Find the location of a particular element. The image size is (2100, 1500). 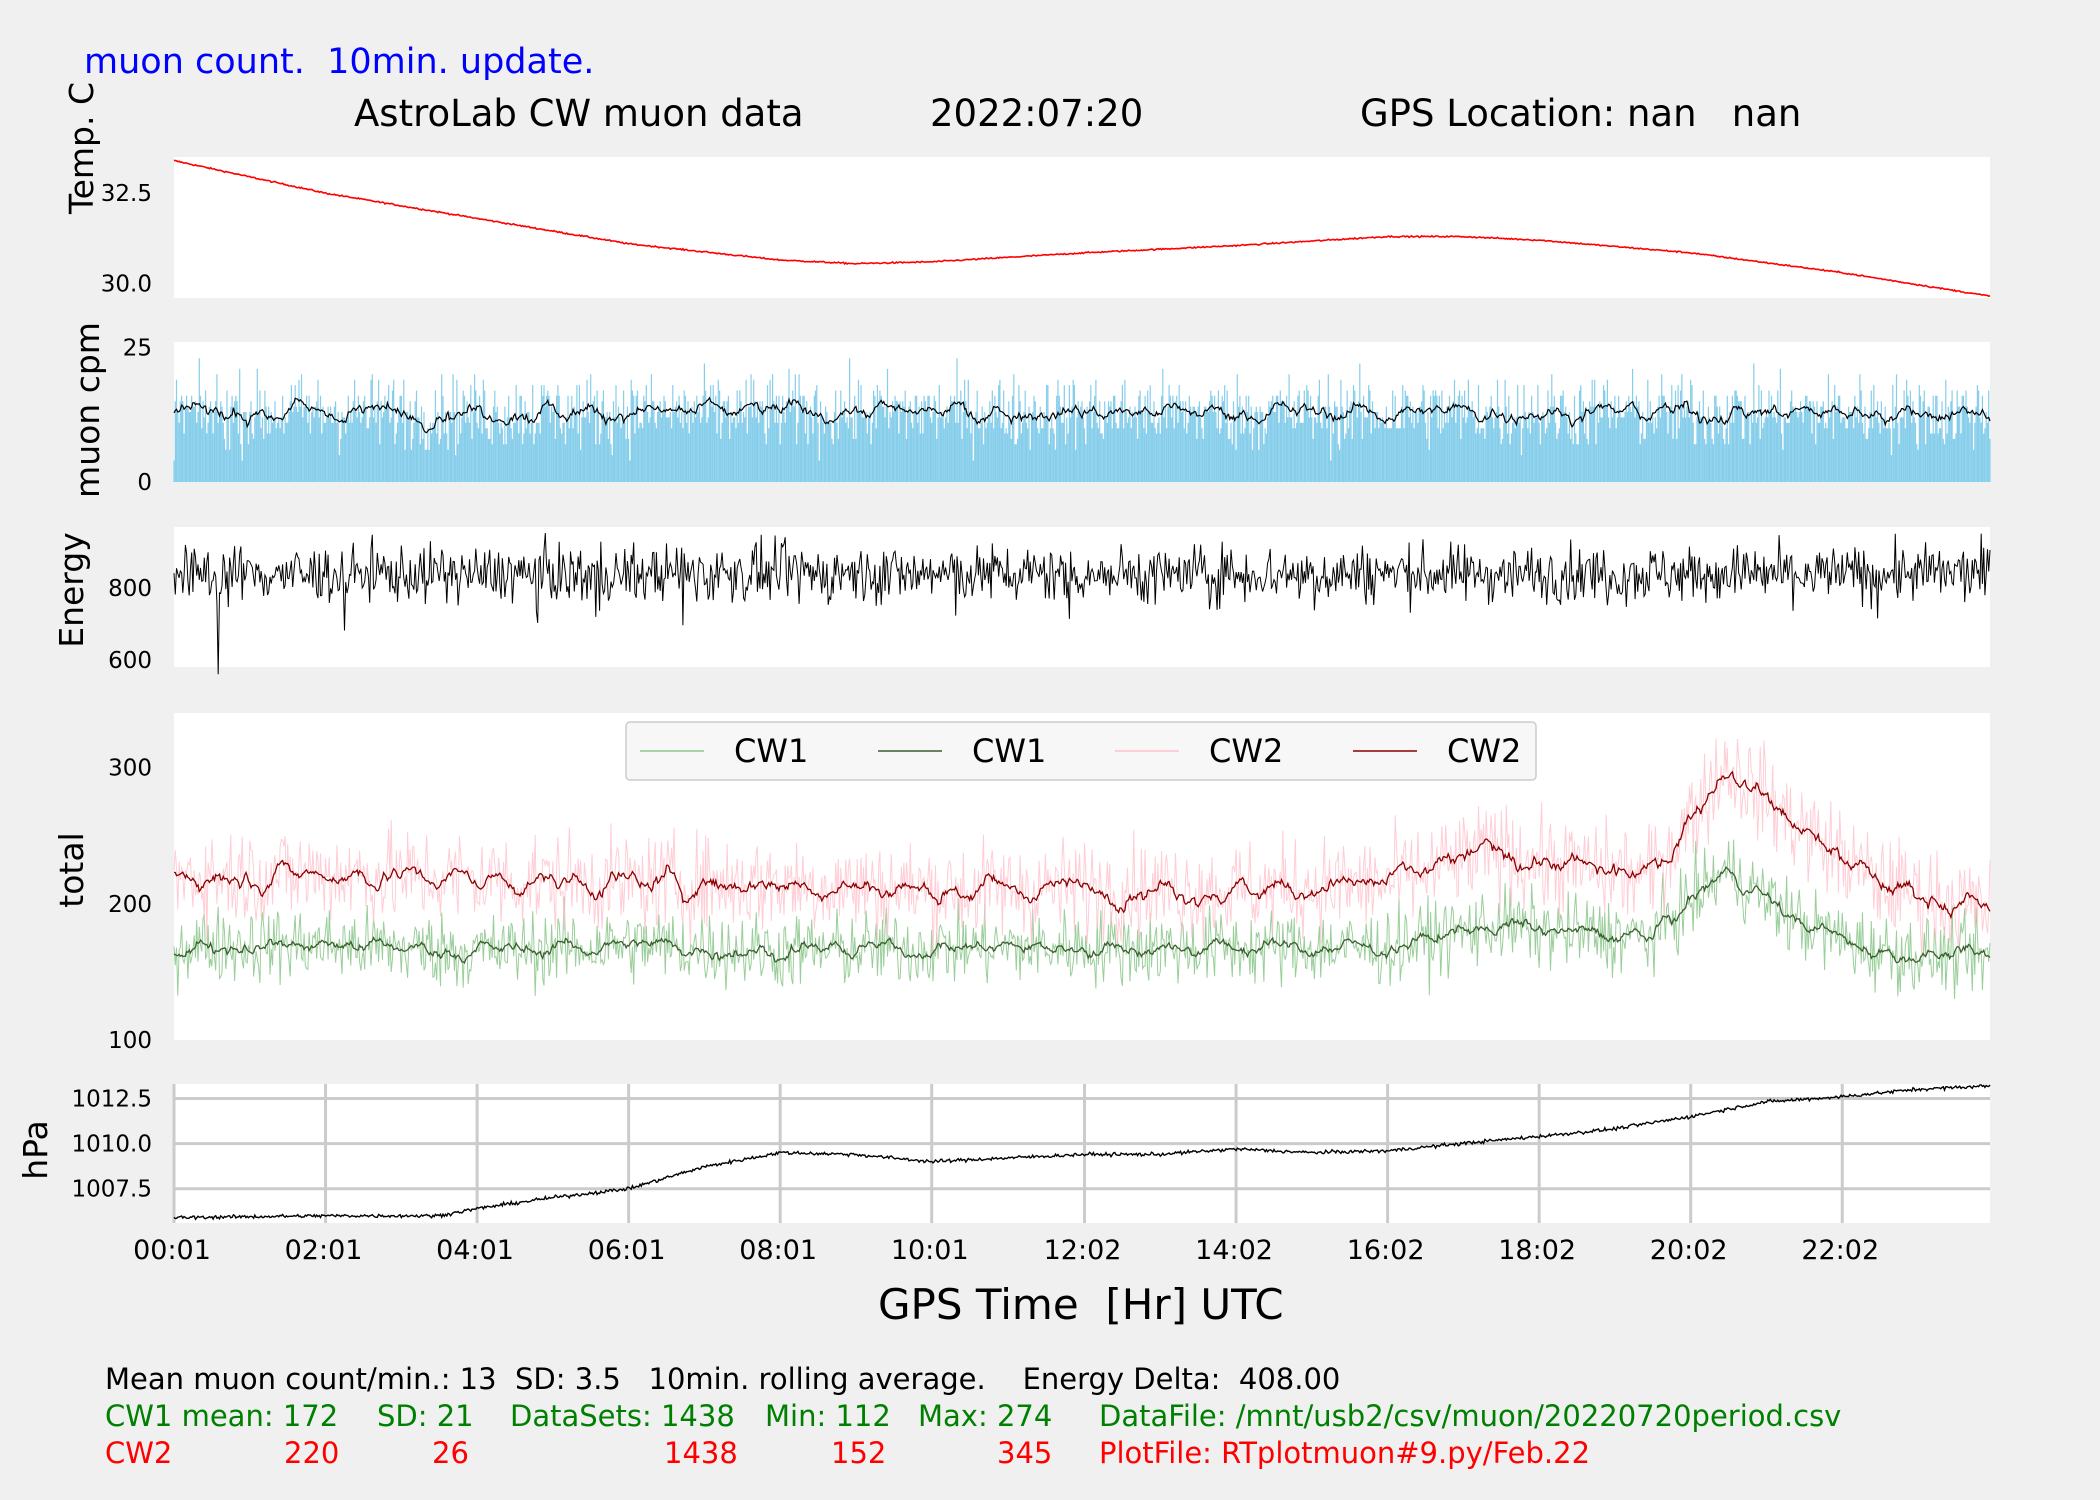

x-tick-5: 10:01 is located at coordinates (930, 1250).